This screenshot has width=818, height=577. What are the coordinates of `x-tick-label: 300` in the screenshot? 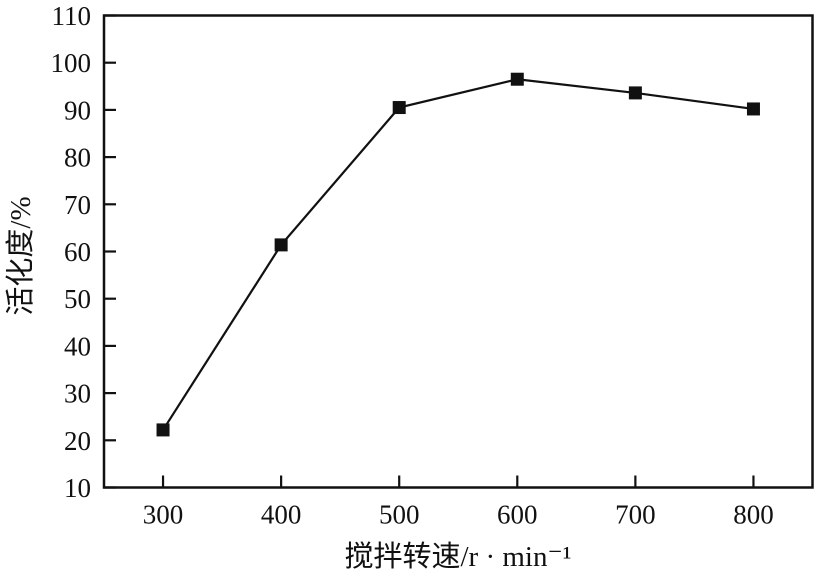 It's located at (163, 515).